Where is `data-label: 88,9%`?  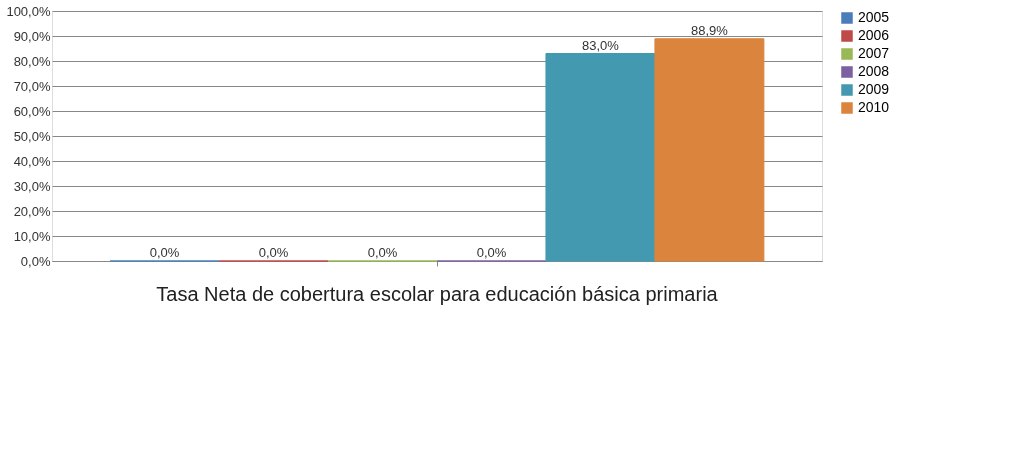 data-label: 88,9% is located at coordinates (709, 30).